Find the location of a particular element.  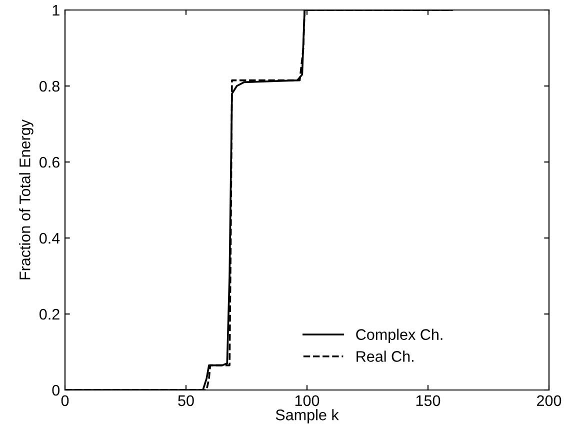

y-tick-label: 1 is located at coordinates (56, 10).